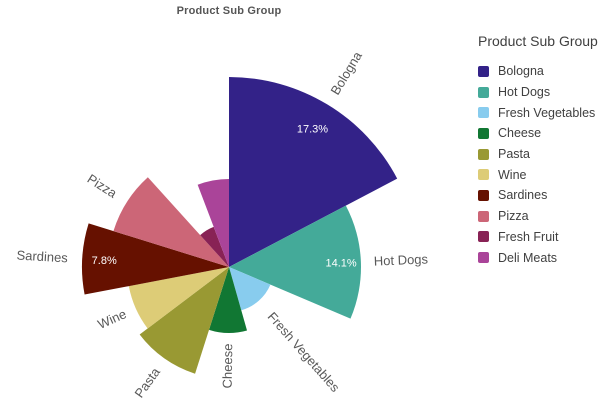 This screenshot has width=608, height=411. I want to click on legend-item-fresh-vegetables: Fresh Vegetables, so click(542, 112).